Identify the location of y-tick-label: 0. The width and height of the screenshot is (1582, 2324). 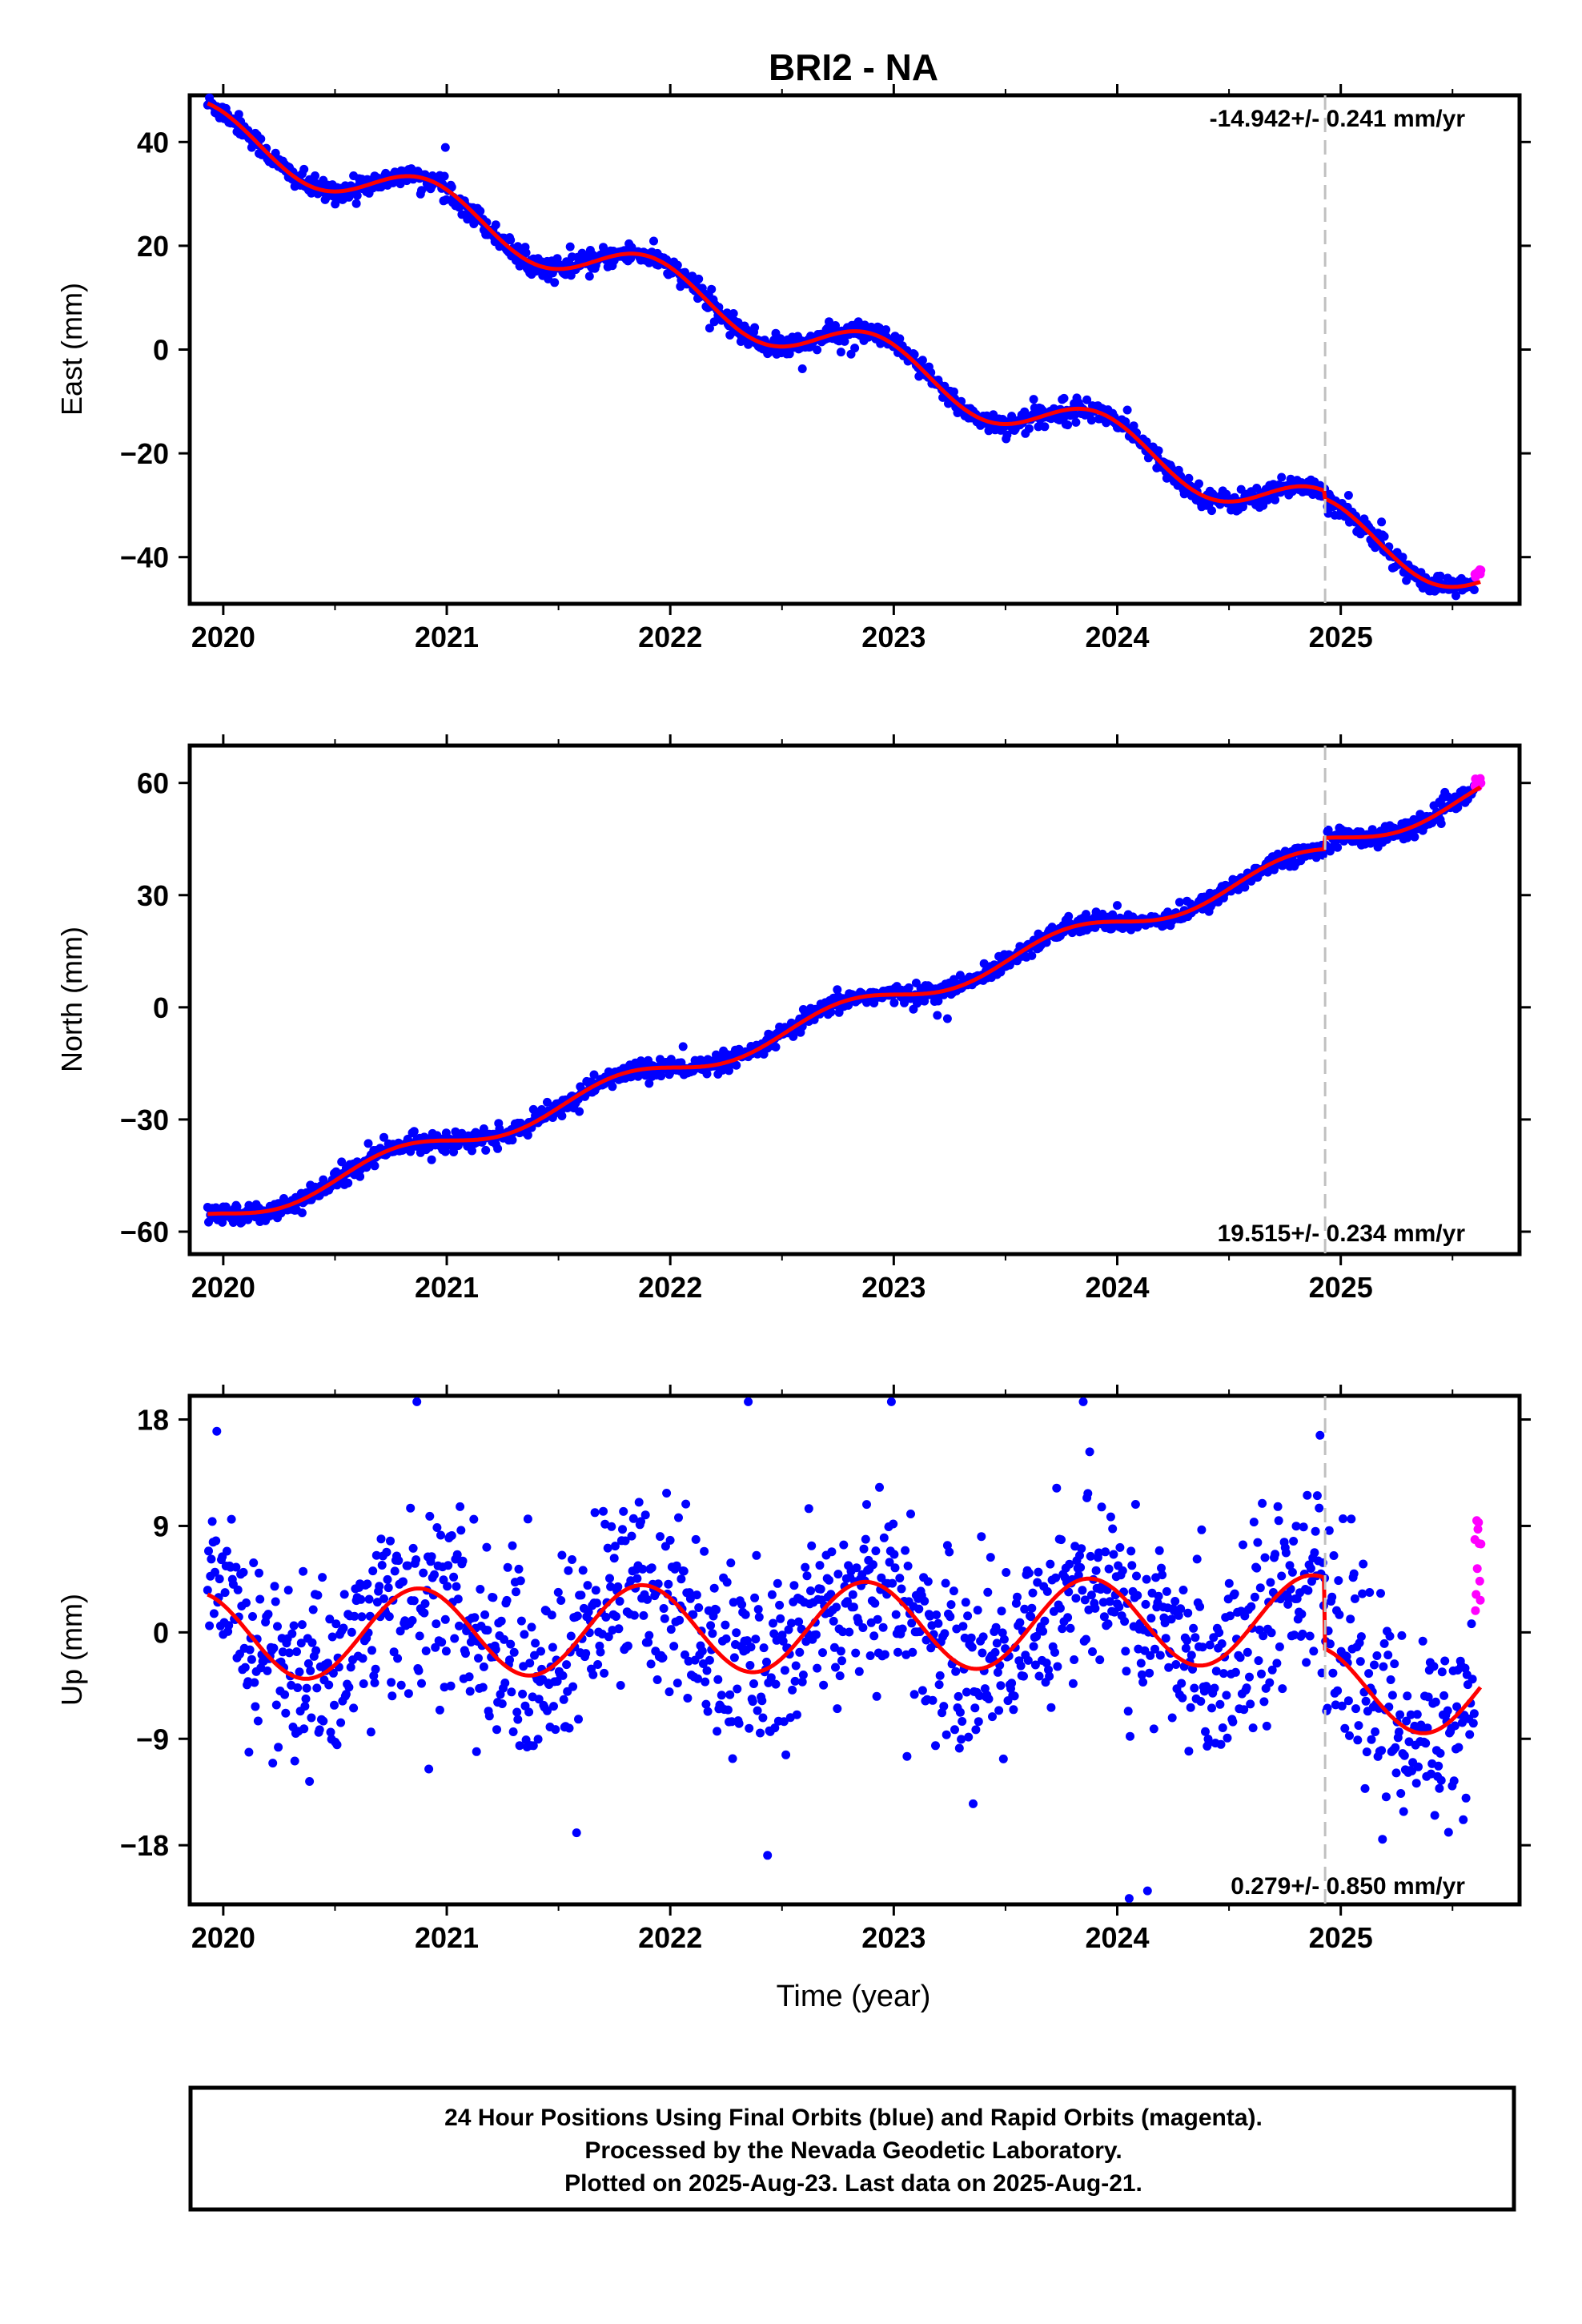
(161, 1007).